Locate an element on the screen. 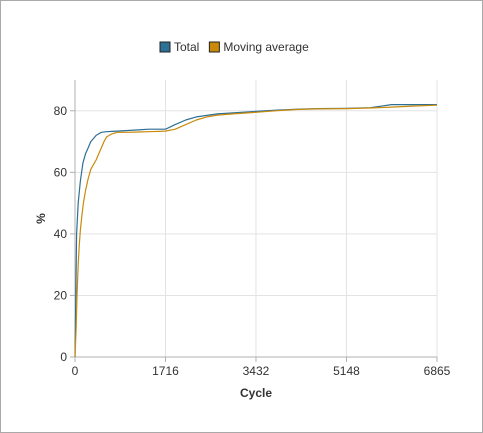  x-tick-label: 6865 is located at coordinates (437, 371).